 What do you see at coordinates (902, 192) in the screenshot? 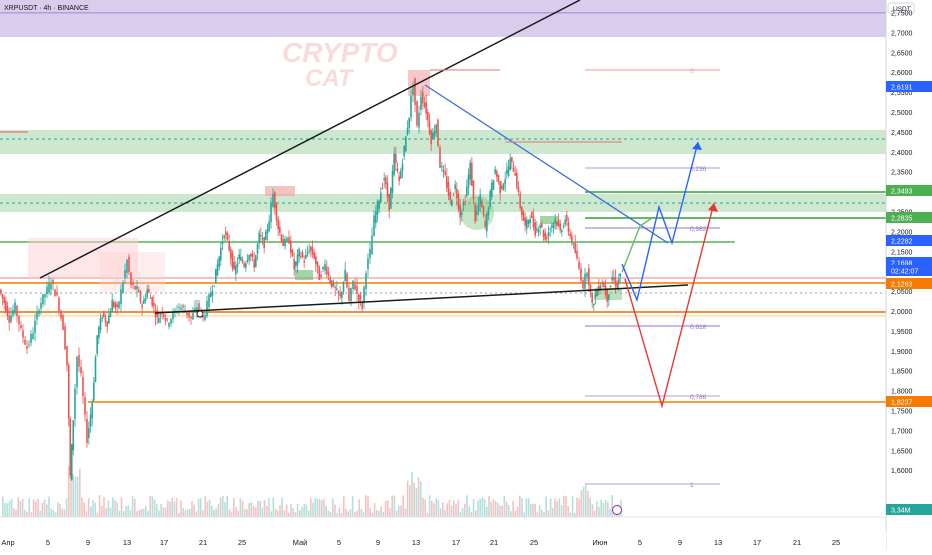
I see `price-badge-label: 2,3493` at bounding box center [902, 192].